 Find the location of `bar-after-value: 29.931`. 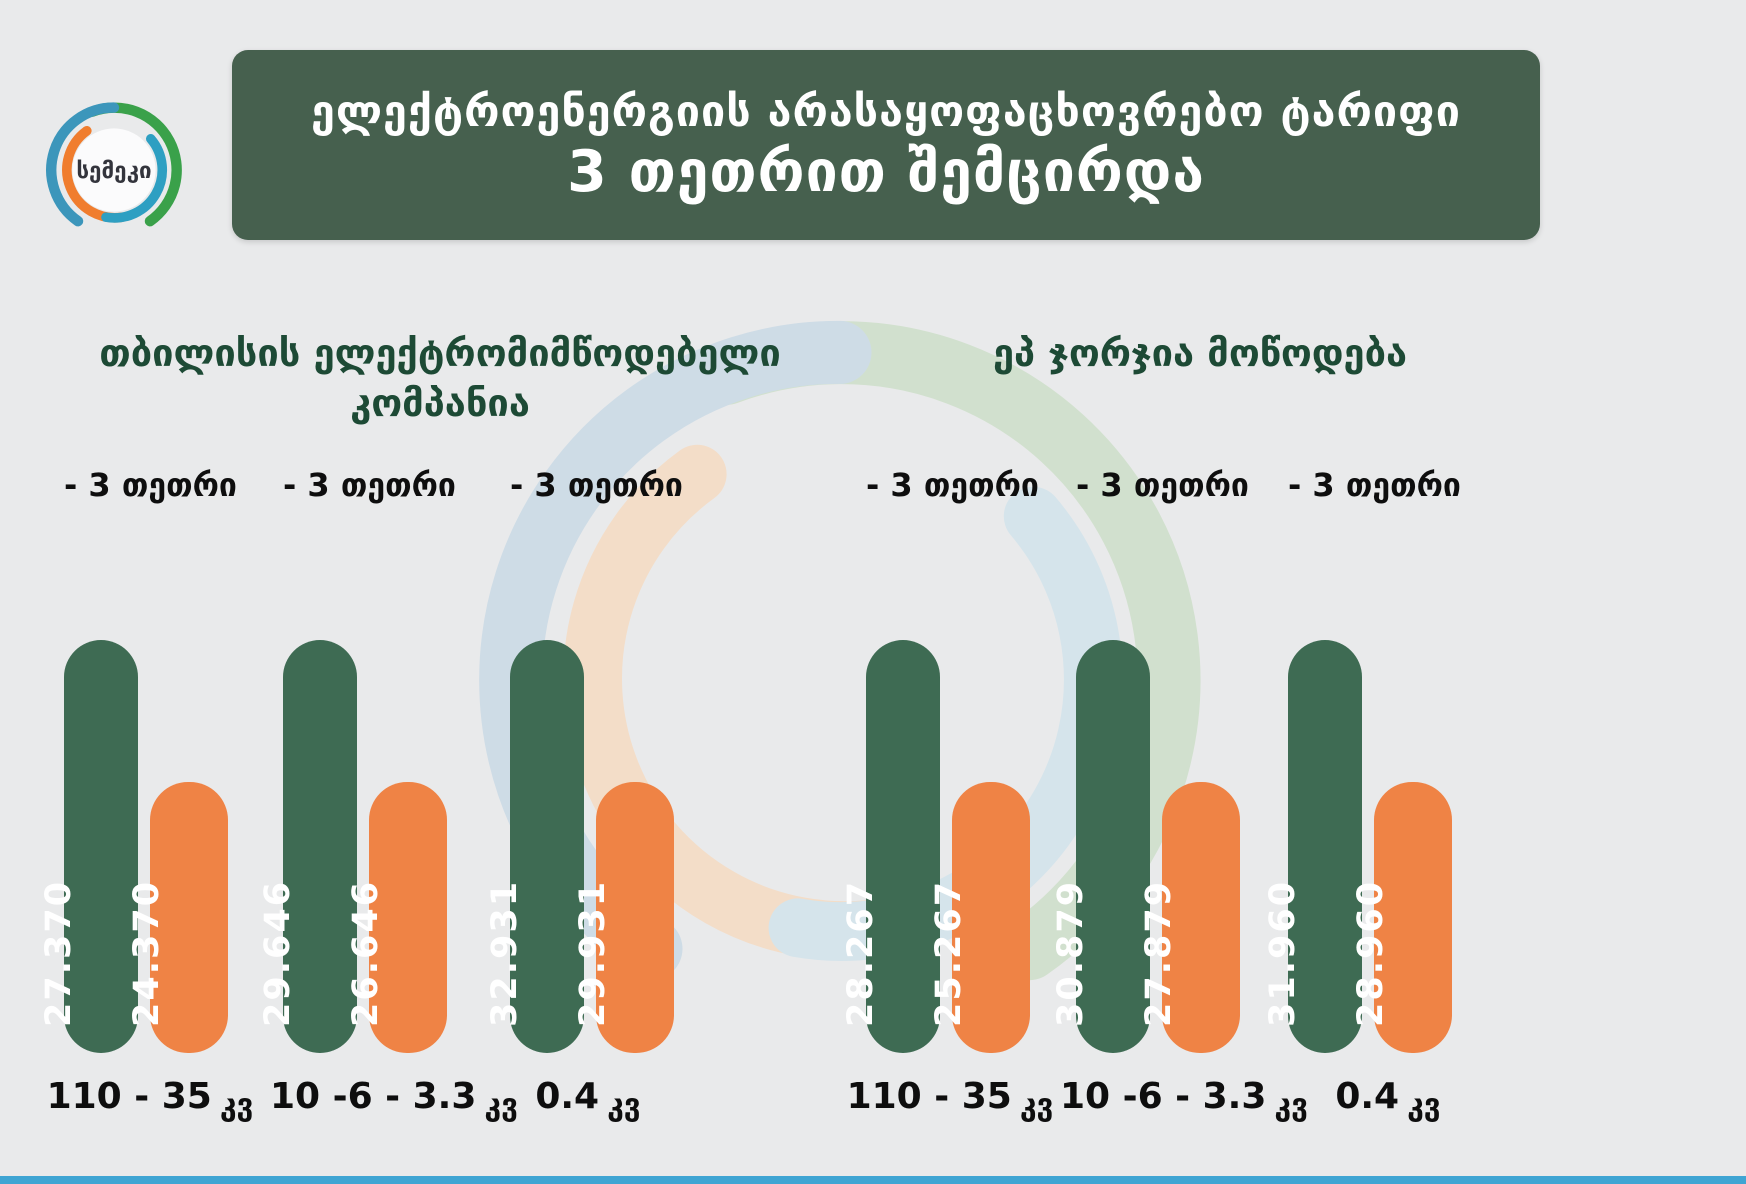

bar-after-value: 29.931 is located at coordinates (593, 953).